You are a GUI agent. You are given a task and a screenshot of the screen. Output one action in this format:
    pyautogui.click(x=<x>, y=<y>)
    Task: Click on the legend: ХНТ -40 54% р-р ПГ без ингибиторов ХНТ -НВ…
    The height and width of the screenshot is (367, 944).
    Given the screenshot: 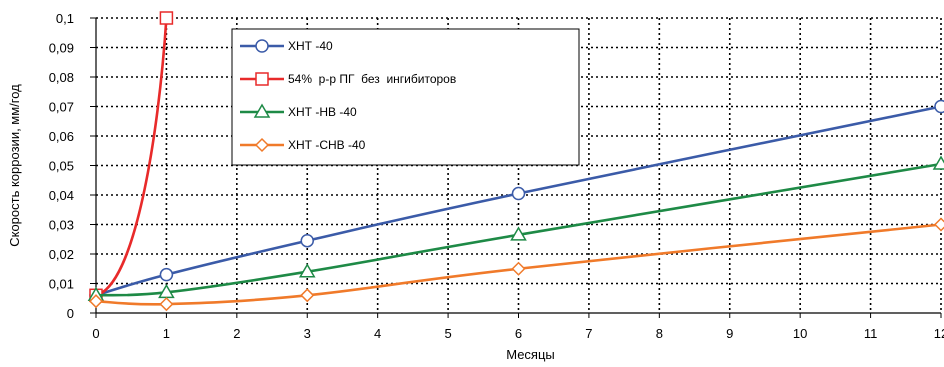 What is the action you would take?
    pyautogui.click(x=405, y=97)
    